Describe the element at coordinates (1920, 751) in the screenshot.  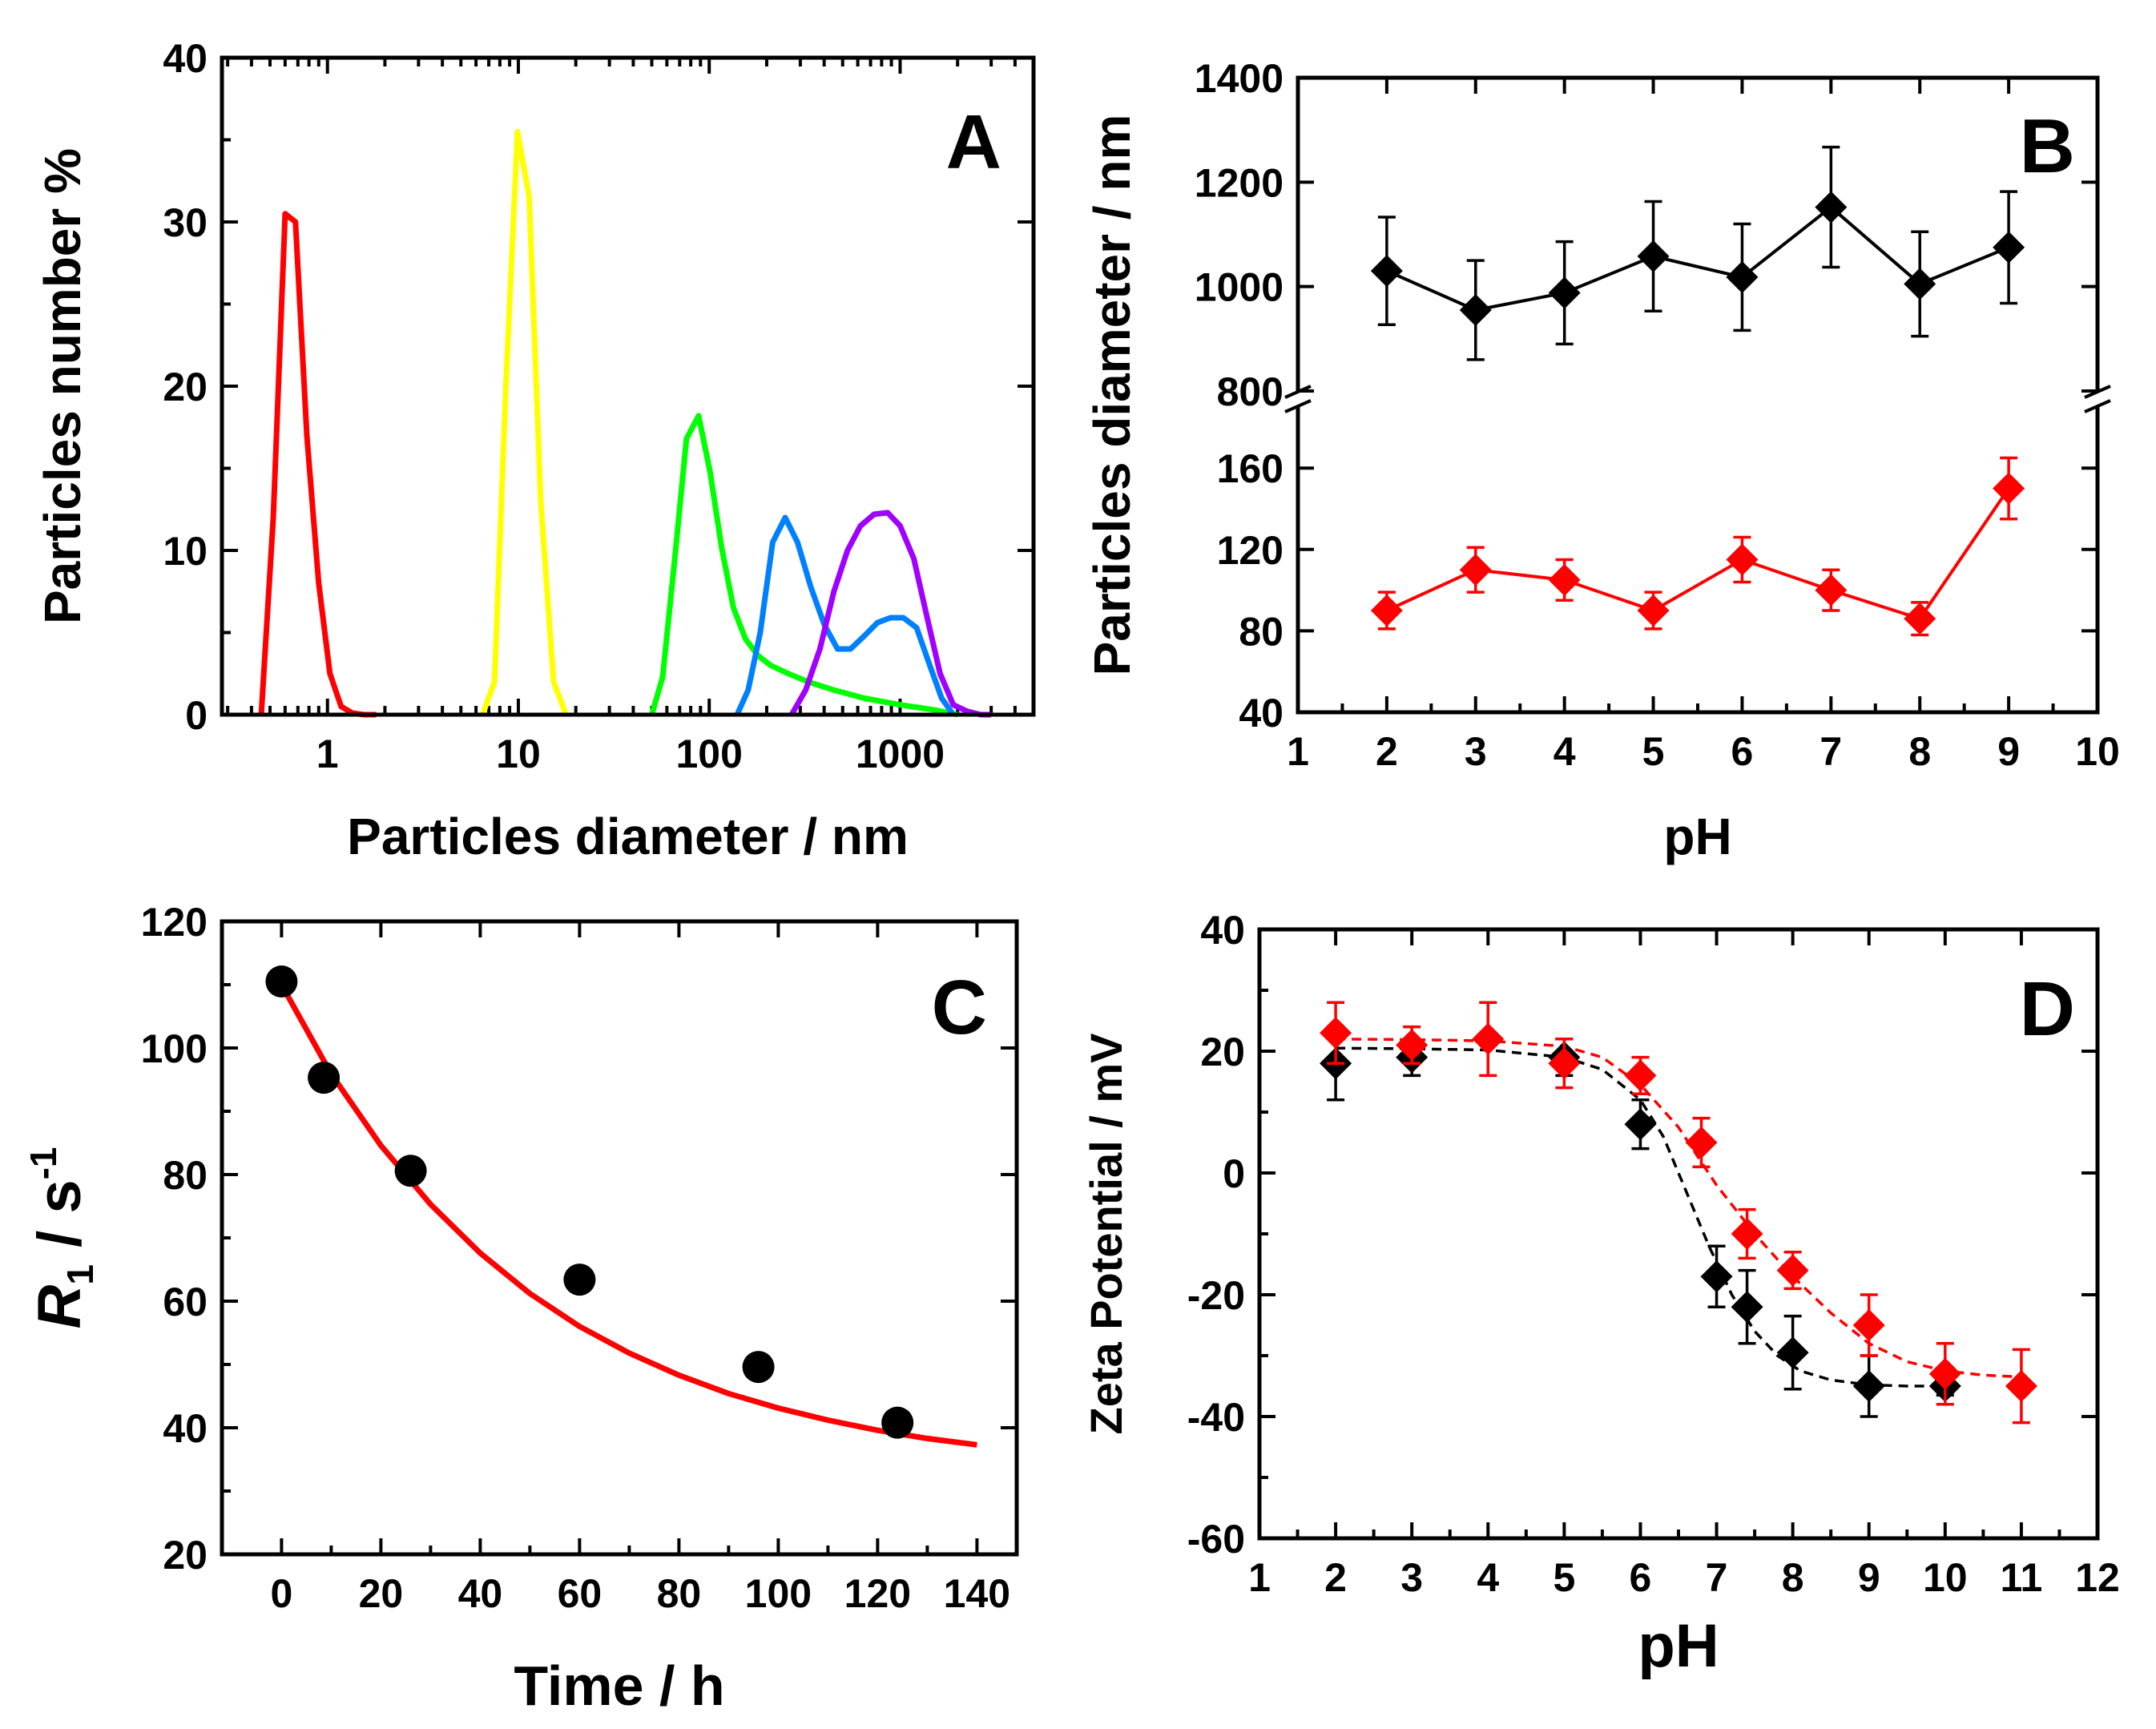
I see `b-x-tick-label: 8` at that location.